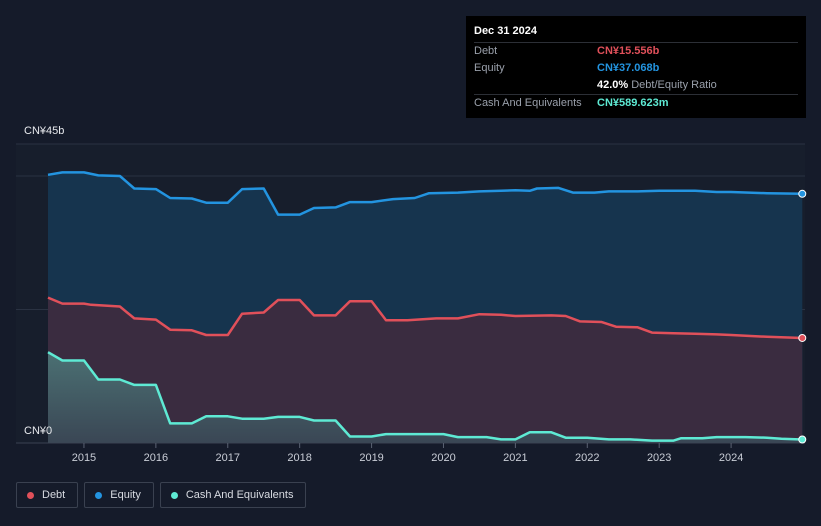 This screenshot has width=821, height=526. I want to click on x-tick-label: 2020, so click(443, 458).